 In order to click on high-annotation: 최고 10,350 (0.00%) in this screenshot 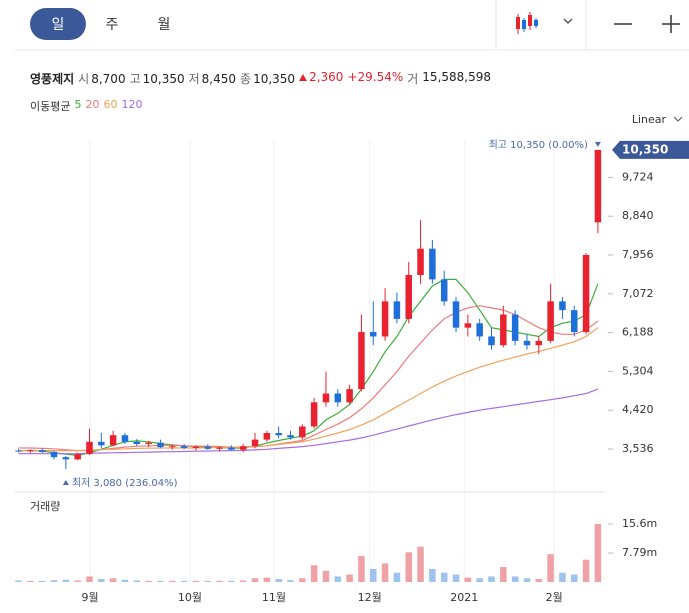, I will do `click(538, 145)`.